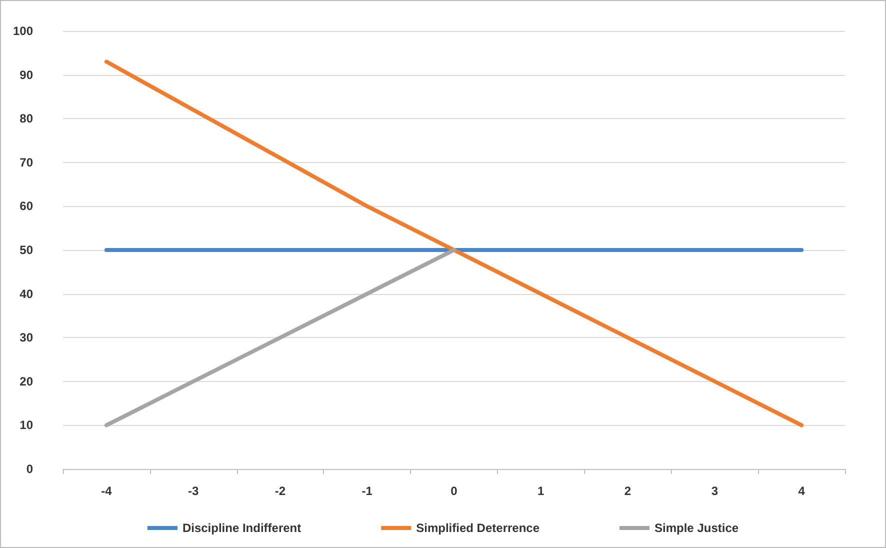 The image size is (886, 548). What do you see at coordinates (27, 206) in the screenshot?
I see `y-tick-label: 60` at bounding box center [27, 206].